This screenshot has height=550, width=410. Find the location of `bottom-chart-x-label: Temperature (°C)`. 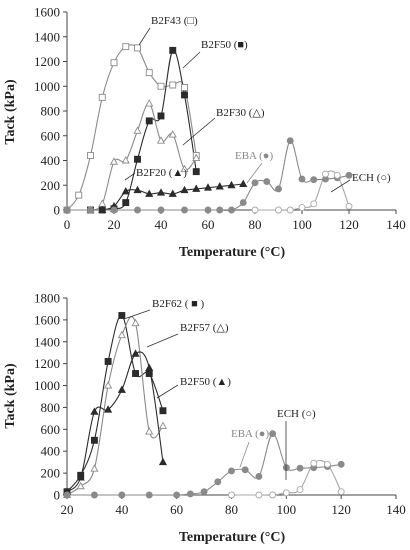

bottom-chart-x-label: Temperature (°C) is located at coordinates (232, 537).